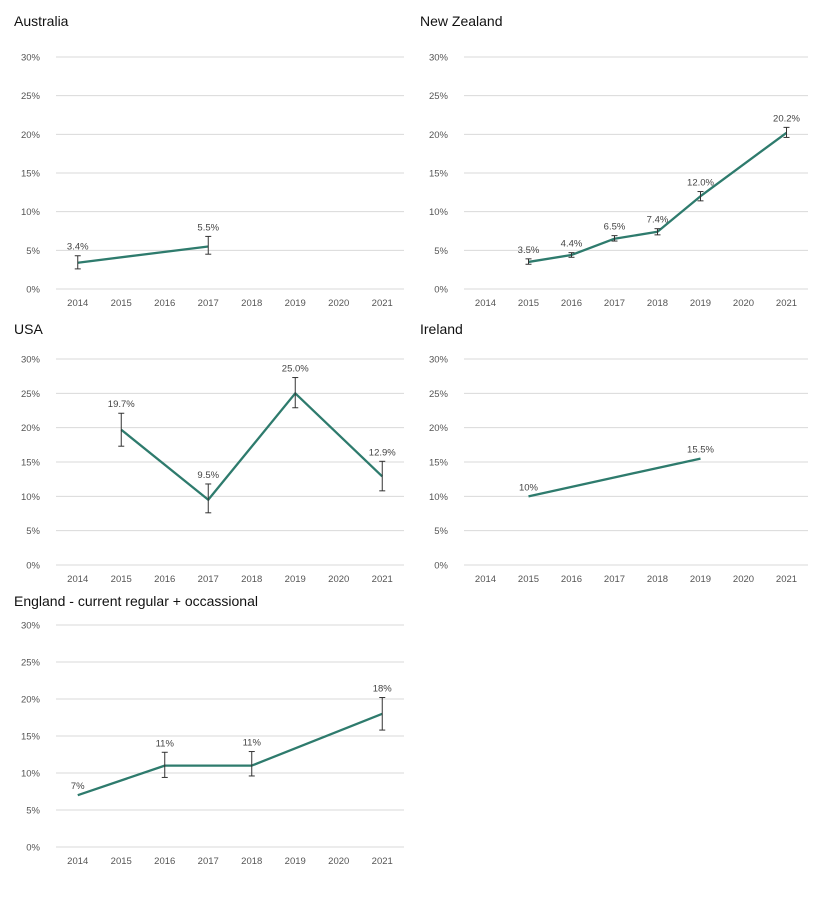 This screenshot has width=834, height=898. I want to click on chart-title: USA, so click(28, 329).